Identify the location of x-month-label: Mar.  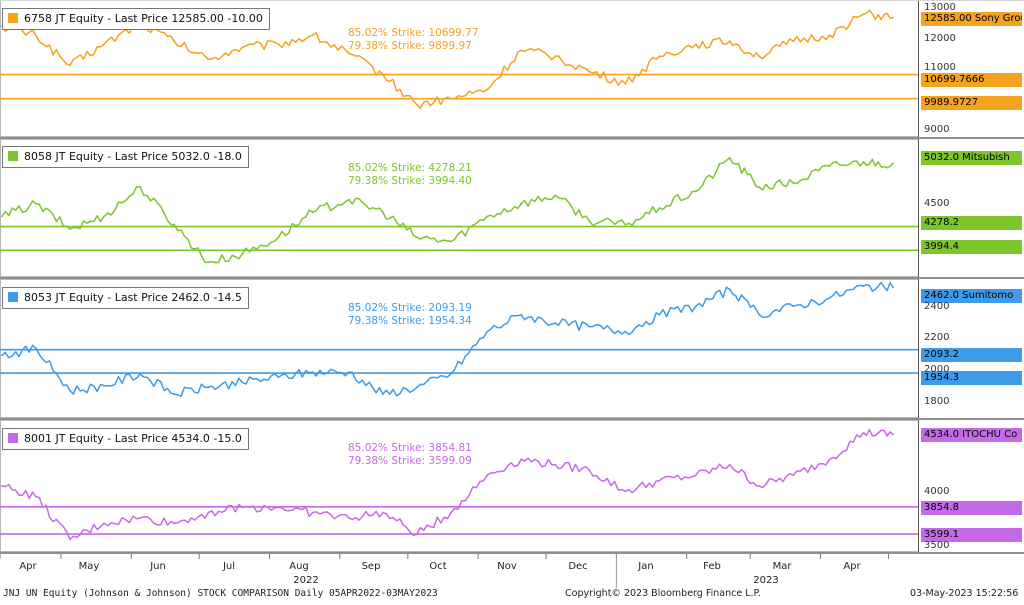
(782, 566).